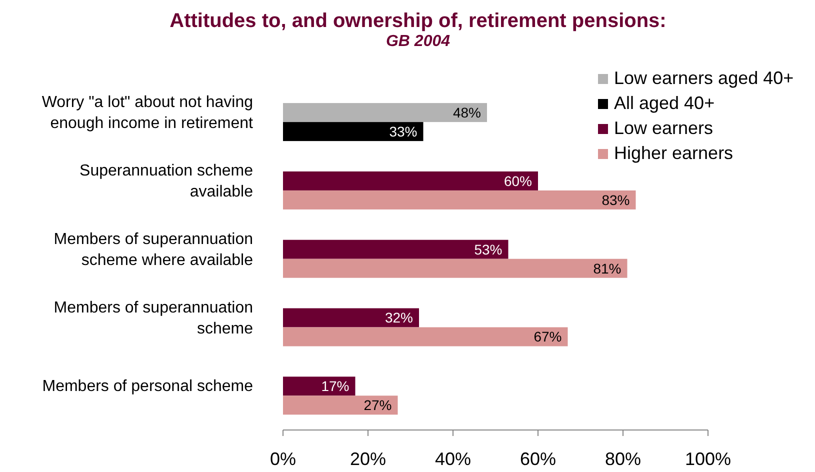 This screenshot has width=815, height=472. Describe the element at coordinates (283, 458) in the screenshot. I see `x-tick-label: 0%` at that location.